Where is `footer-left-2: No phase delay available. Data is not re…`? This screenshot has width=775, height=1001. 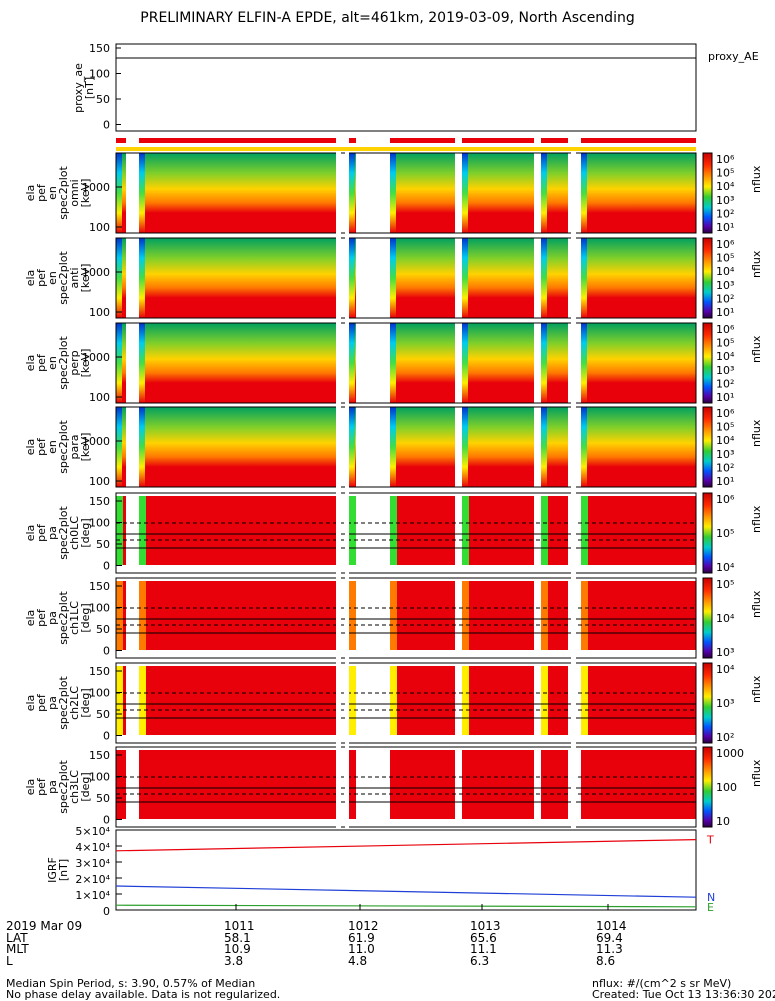 footer-left-2: No phase delay available. Data is not re… is located at coordinates (143, 994).